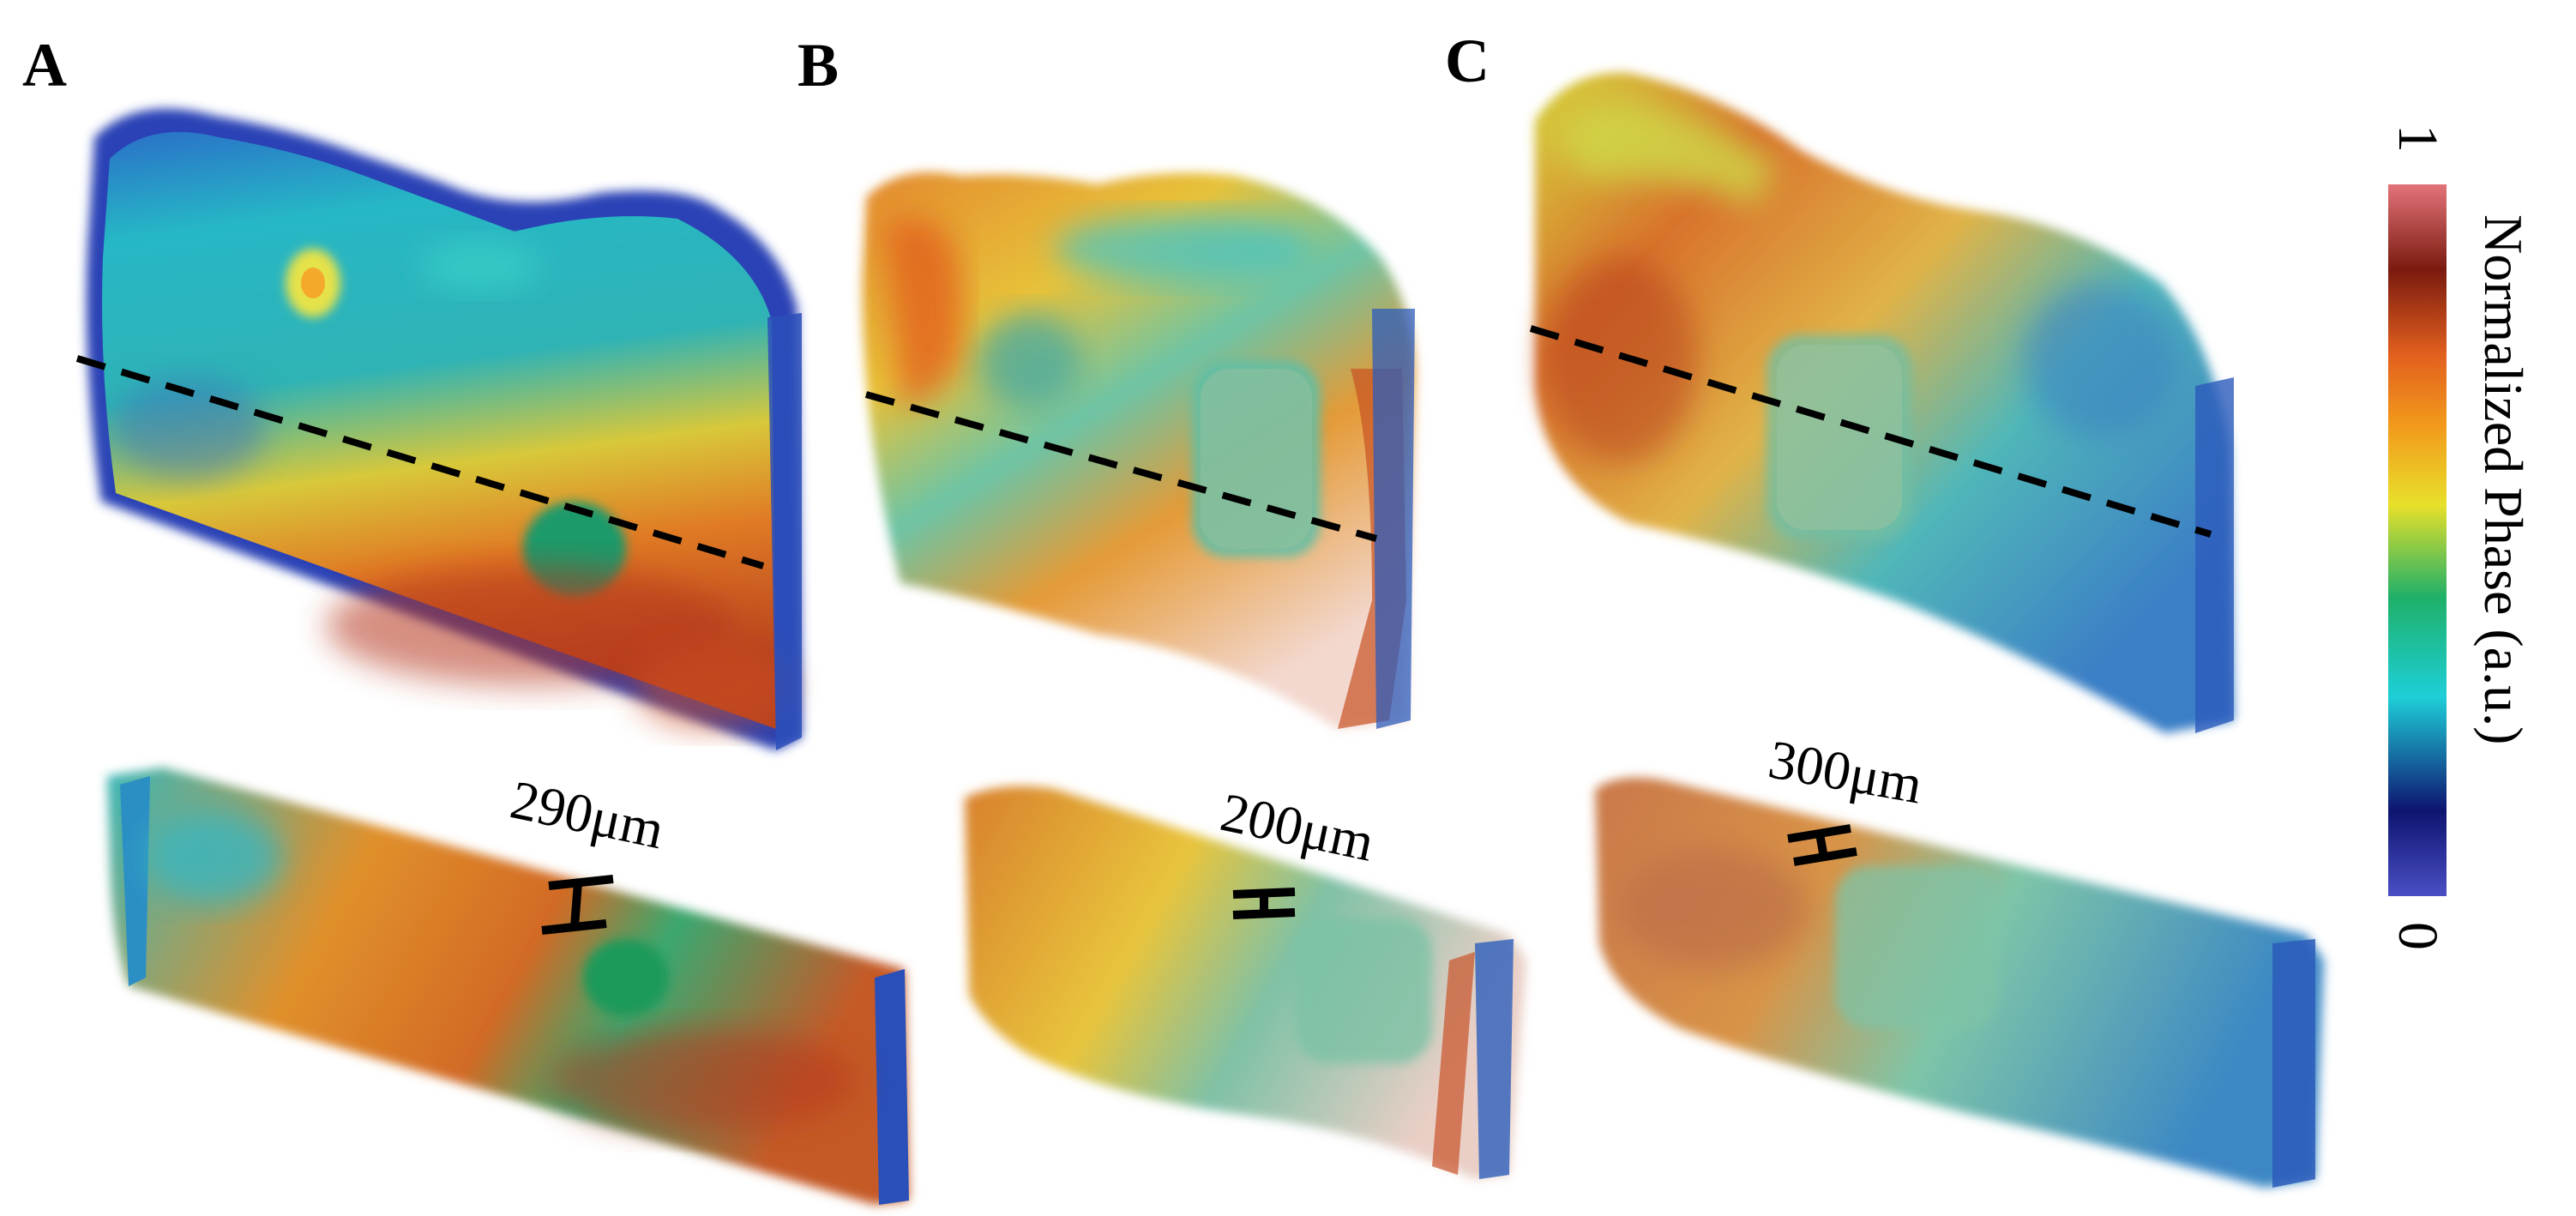  Describe the element at coordinates (508, 986) in the screenshot. I see `volume-render-a-bottom` at that location.